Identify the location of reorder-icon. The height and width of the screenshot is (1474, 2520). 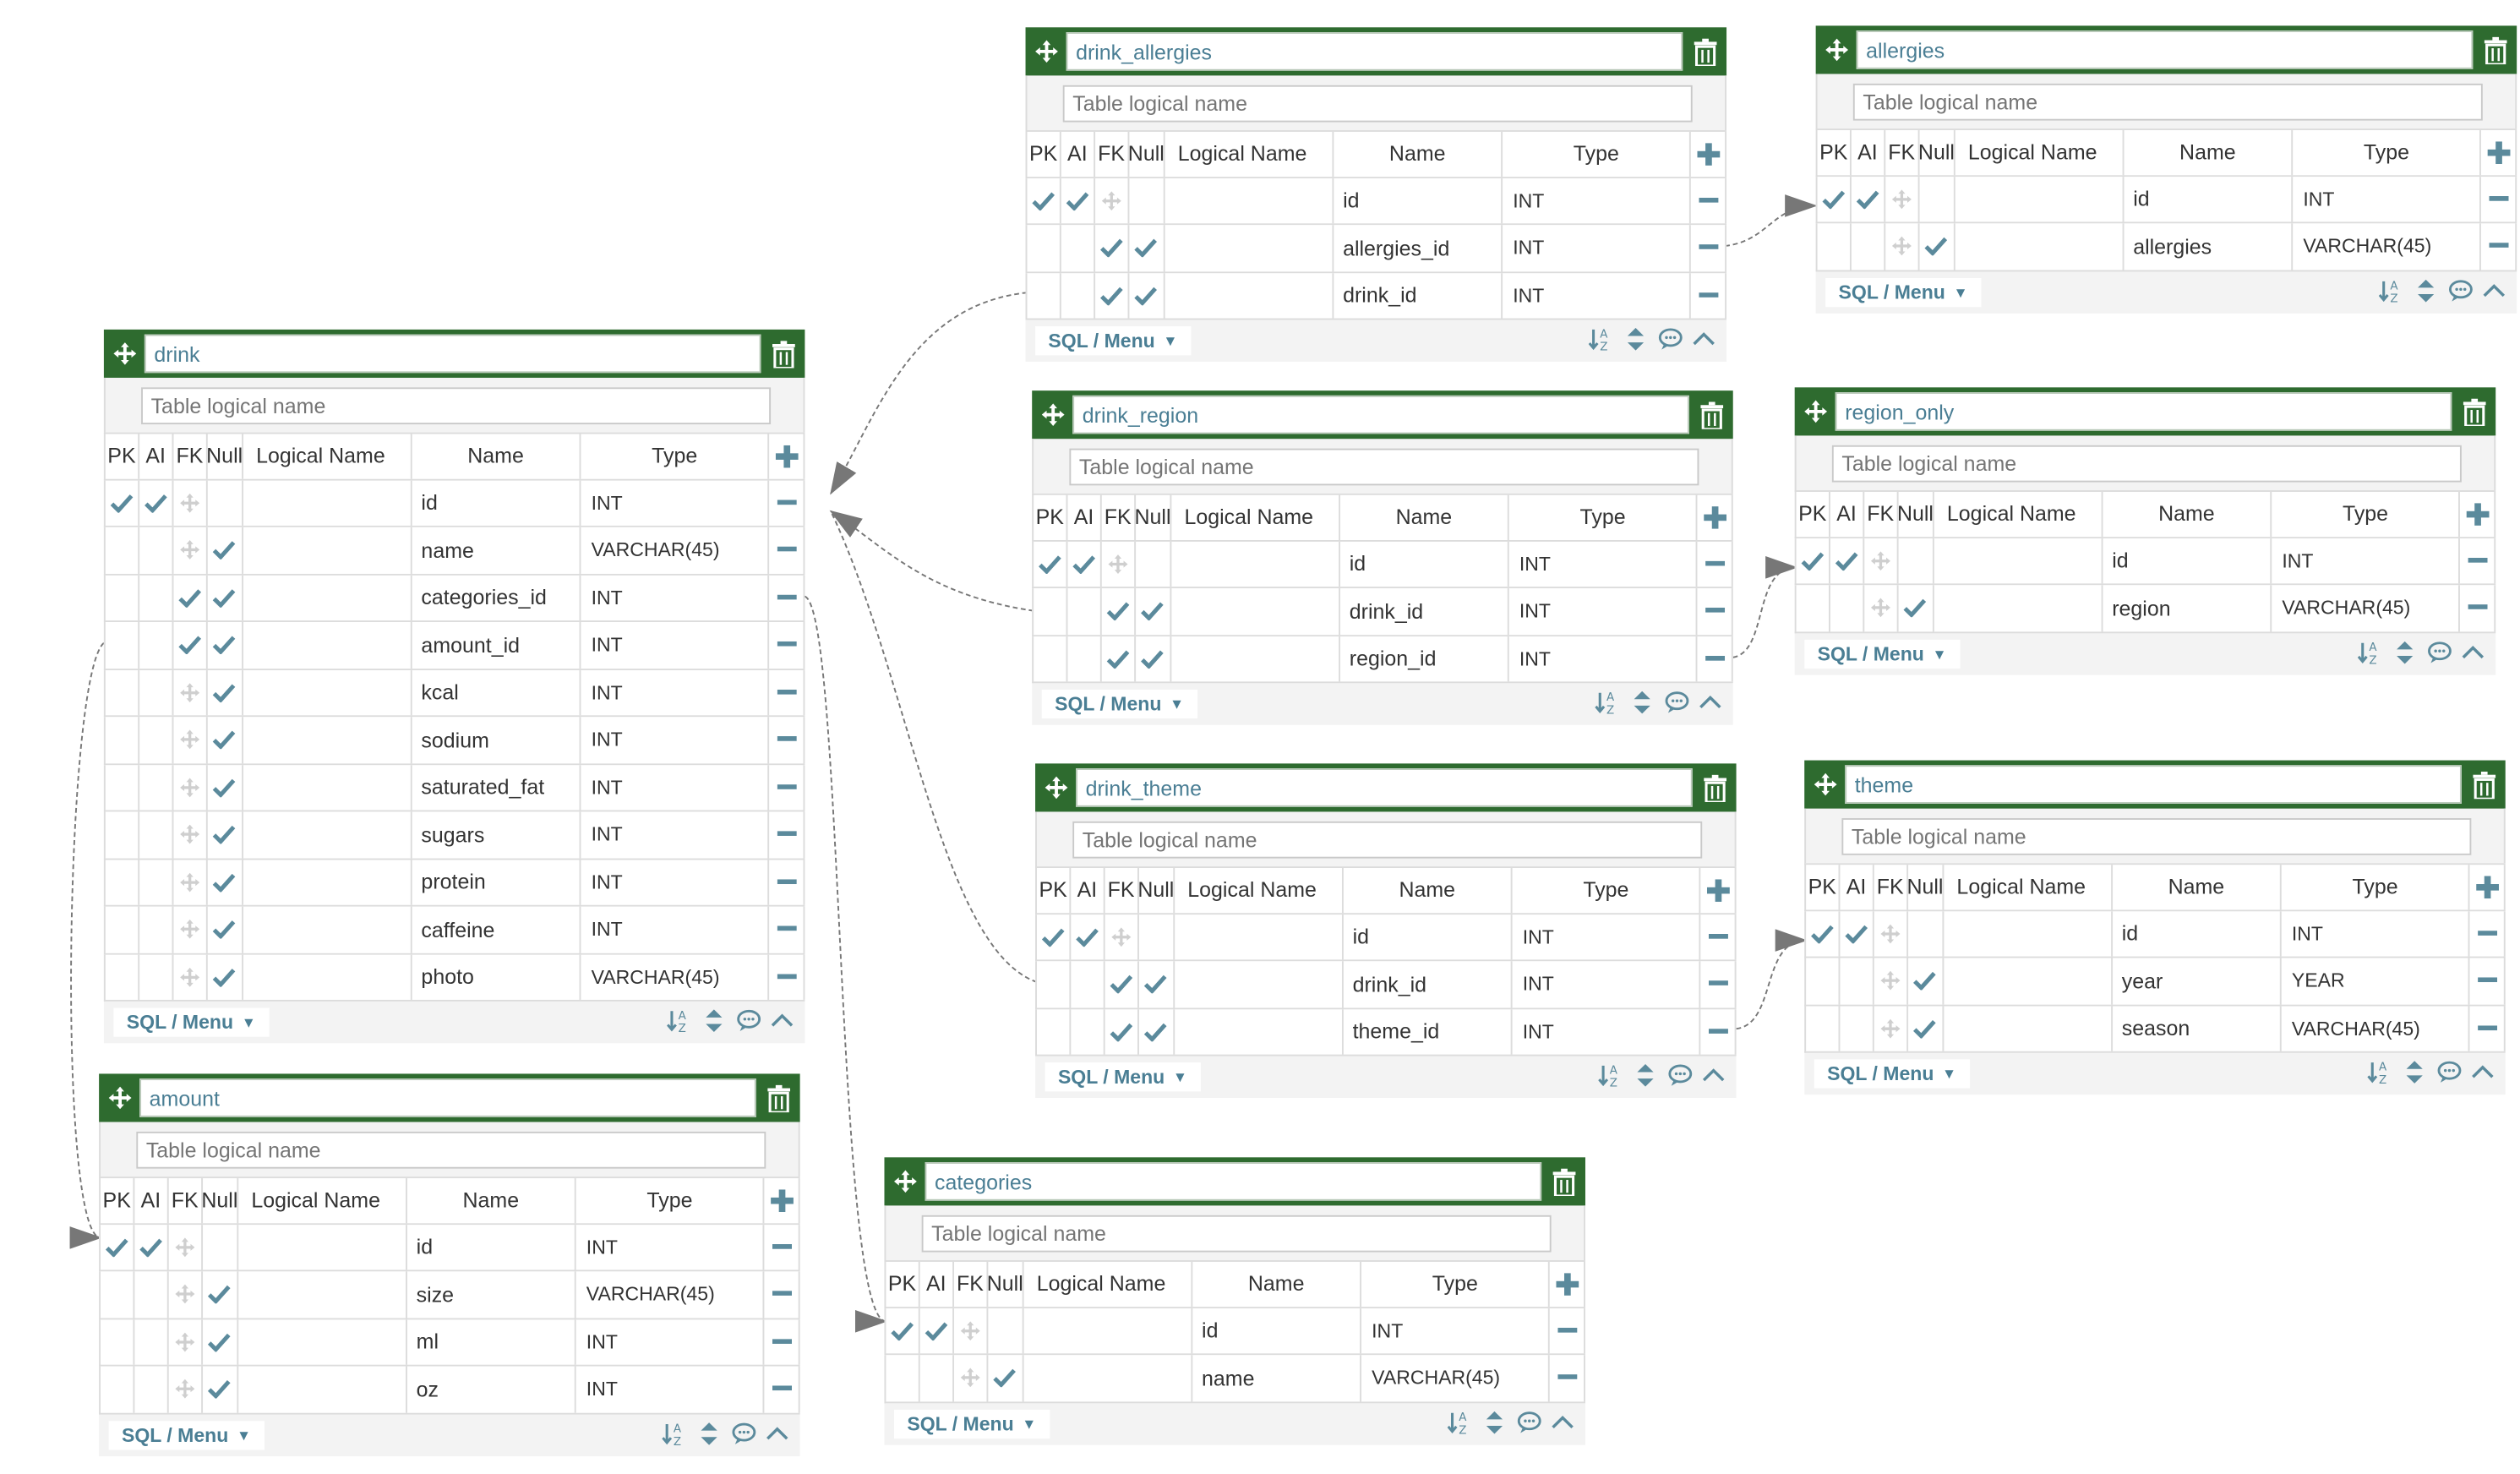
(2405, 651).